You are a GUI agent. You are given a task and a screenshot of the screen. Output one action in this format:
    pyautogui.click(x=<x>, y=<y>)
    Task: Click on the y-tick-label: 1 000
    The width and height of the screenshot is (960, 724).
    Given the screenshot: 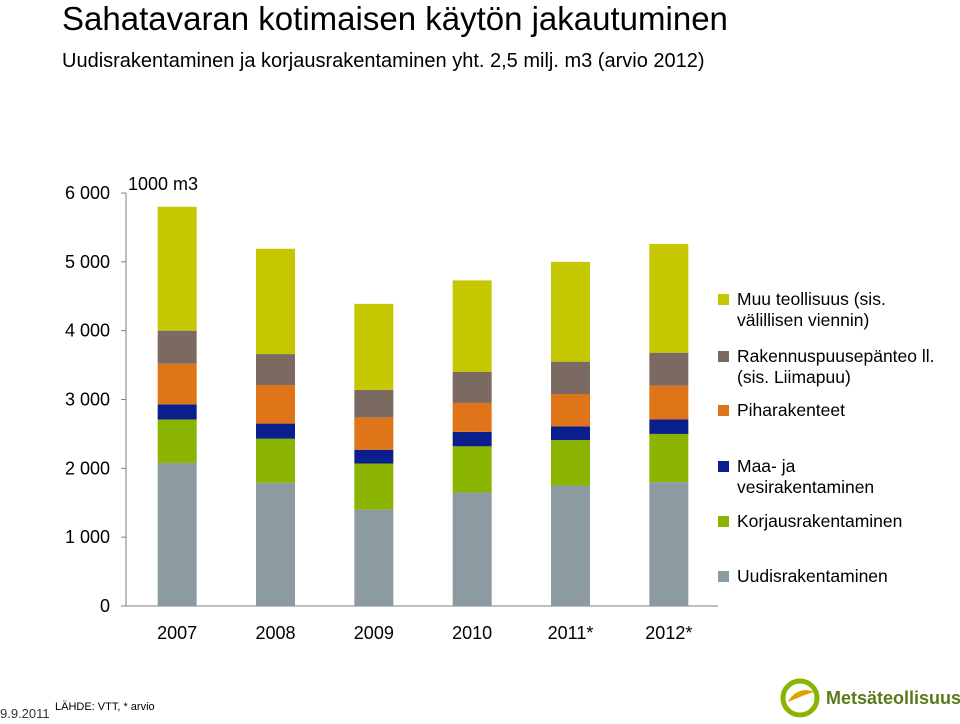 What is the action you would take?
    pyautogui.click(x=87, y=537)
    